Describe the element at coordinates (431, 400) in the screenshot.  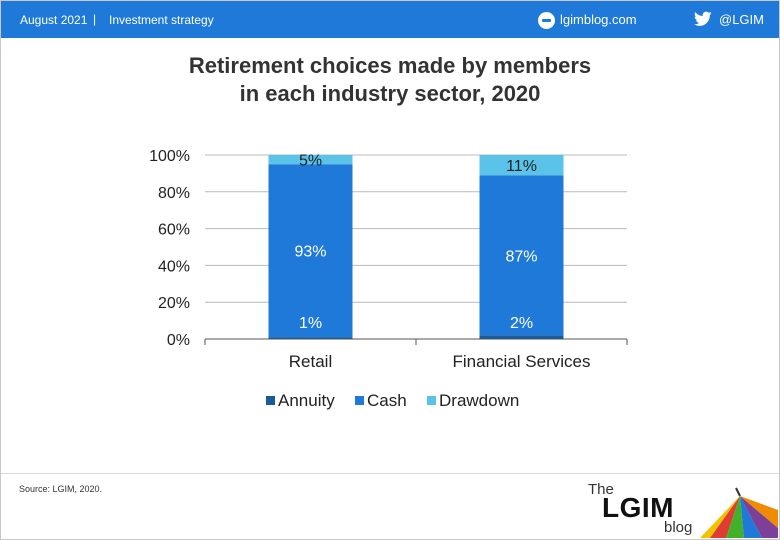
I see `legend-swatch-drawdown` at that location.